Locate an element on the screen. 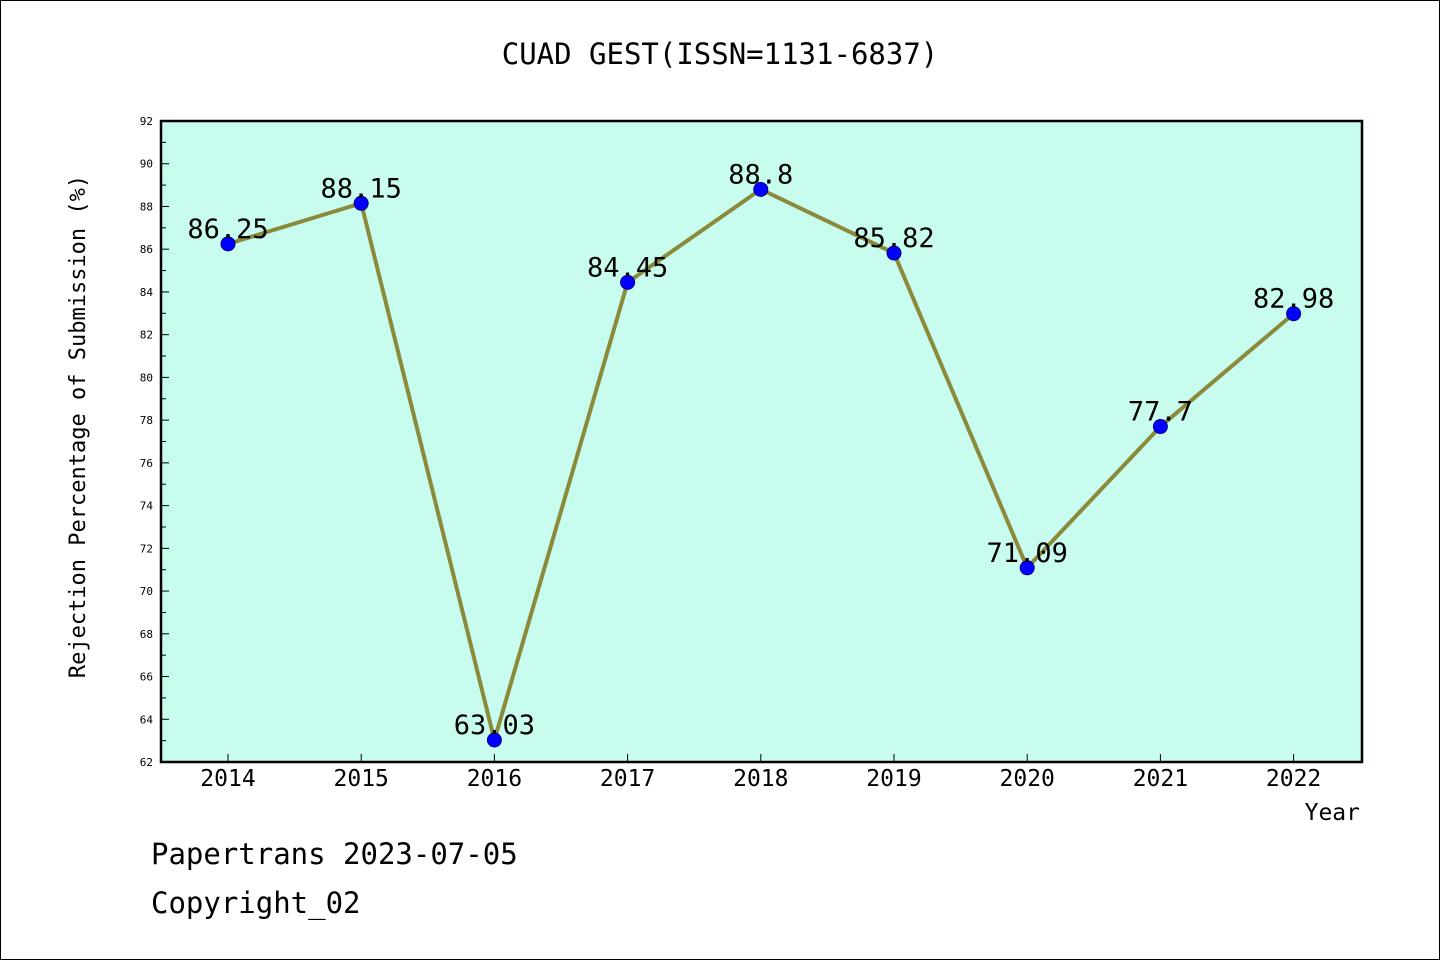 Image resolution: width=1440 pixels, height=960 pixels. x-tick-label: 2020 is located at coordinates (1027, 779).